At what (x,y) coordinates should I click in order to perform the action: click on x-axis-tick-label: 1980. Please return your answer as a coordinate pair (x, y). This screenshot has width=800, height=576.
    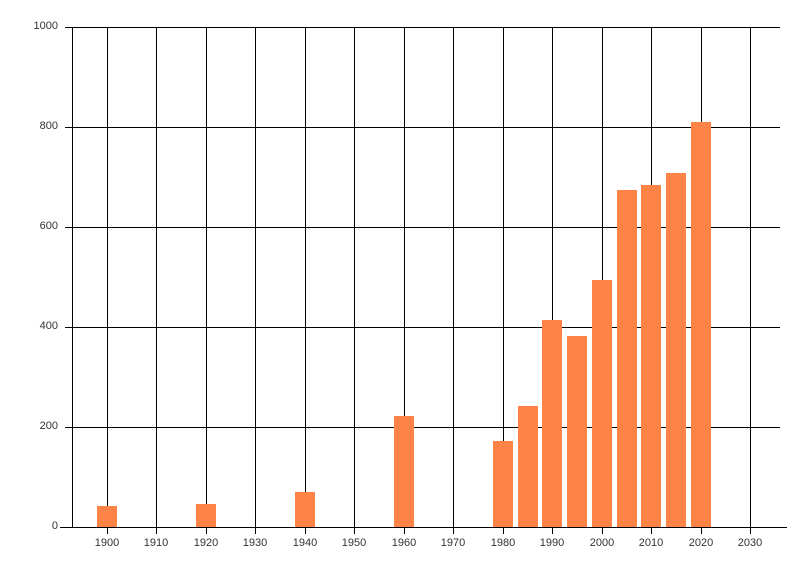
    Looking at the image, I should click on (503, 543).